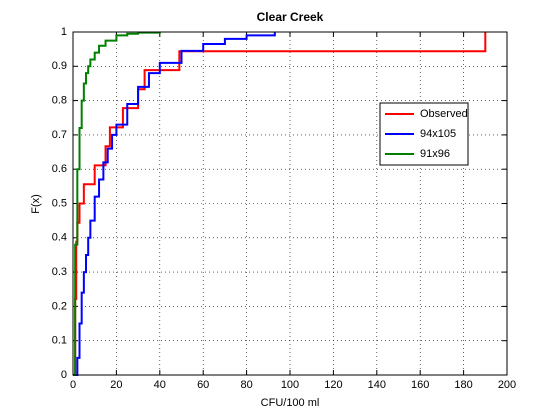 Image resolution: width=560 pixels, height=420 pixels. What do you see at coordinates (420, 385) in the screenshot?
I see `x-tick-label: 160` at bounding box center [420, 385].